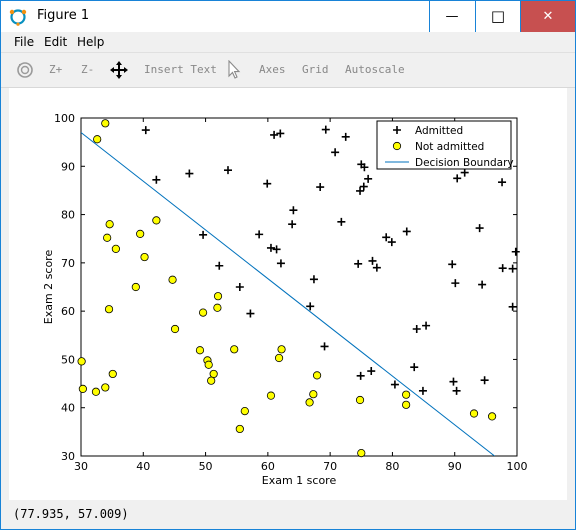 The width and height of the screenshot is (576, 530). I want to click on zoom-out-button: Z-, so click(88, 69).